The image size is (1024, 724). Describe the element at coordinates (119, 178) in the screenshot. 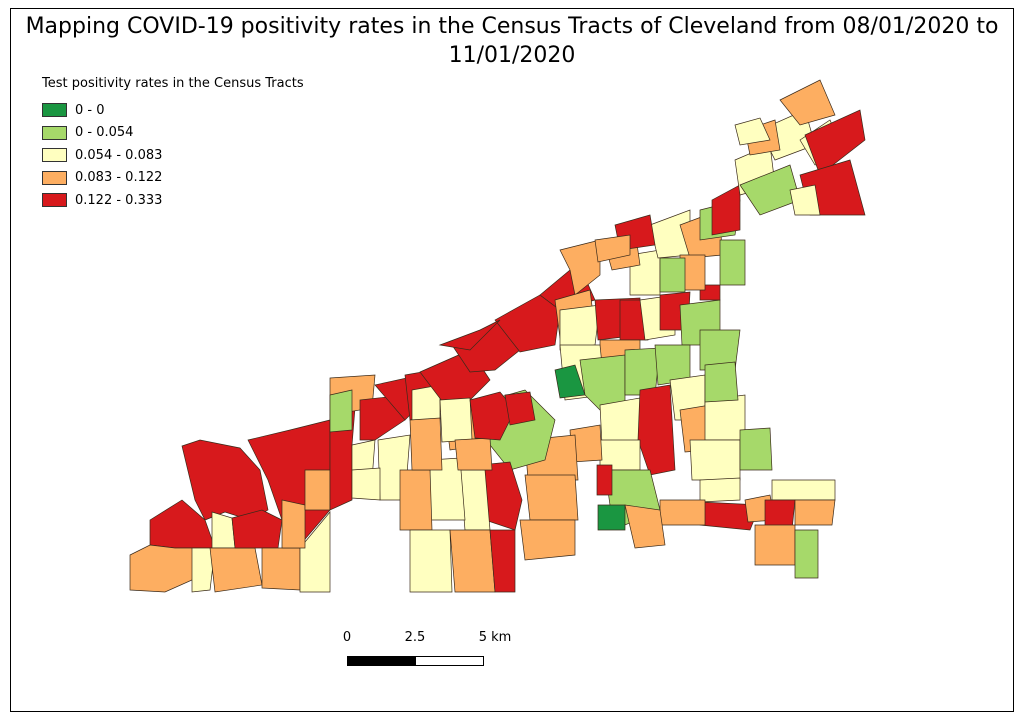

I see `legend-label: 0.083 - 0.122` at that location.